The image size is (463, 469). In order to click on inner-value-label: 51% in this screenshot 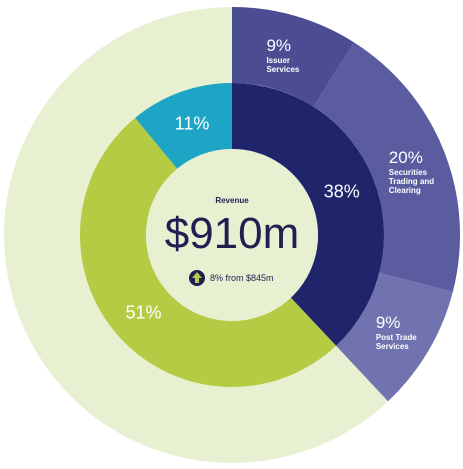, I will do `click(143, 312)`.